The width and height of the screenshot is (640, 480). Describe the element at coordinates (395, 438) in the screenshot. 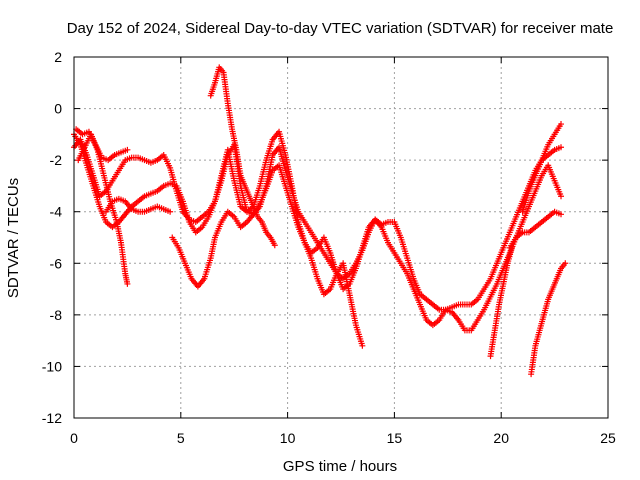

I see `x-tick-label: 15` at that location.